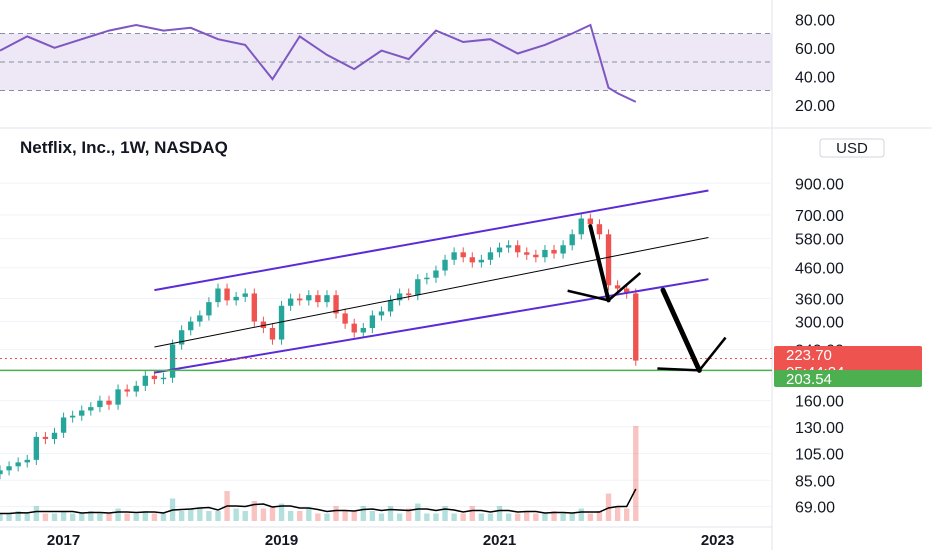 The height and width of the screenshot is (550, 932). Describe the element at coordinates (815, 508) in the screenshot. I see `price-scale-label: 69.00` at that location.